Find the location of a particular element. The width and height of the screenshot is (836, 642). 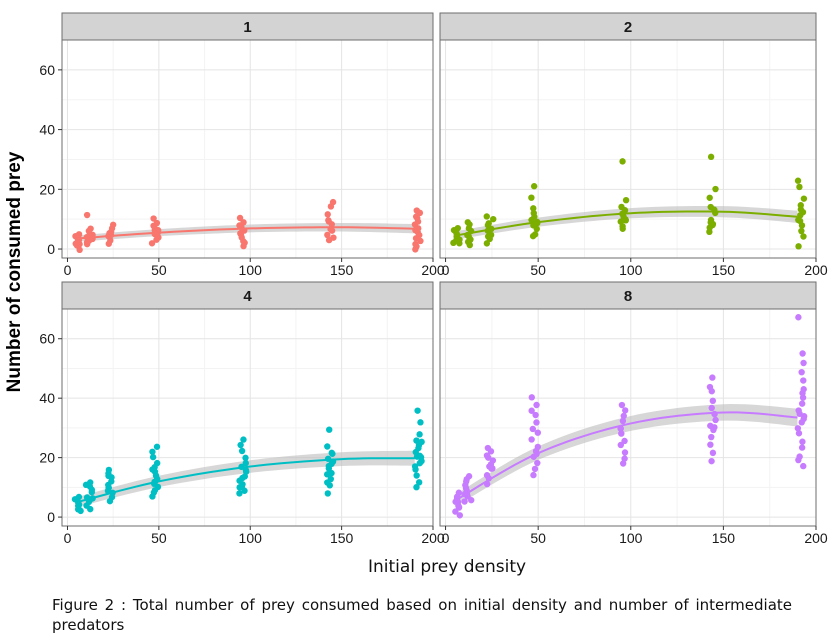

panel-strip-label: 4 is located at coordinates (247, 296).